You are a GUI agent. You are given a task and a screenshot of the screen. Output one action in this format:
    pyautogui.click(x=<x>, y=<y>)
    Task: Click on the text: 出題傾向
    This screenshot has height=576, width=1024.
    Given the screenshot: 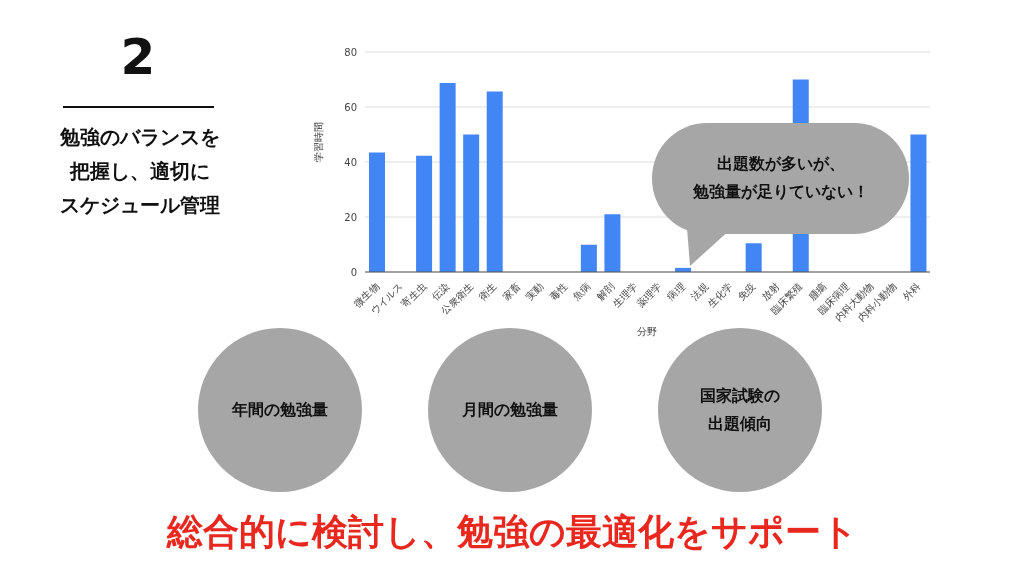 What is the action you would take?
    pyautogui.click(x=740, y=424)
    